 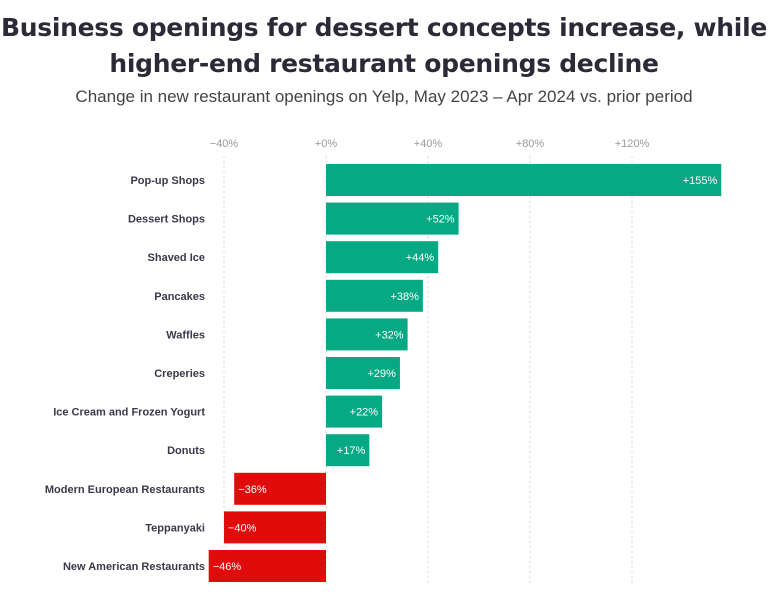 I want to click on data-label: −36%, so click(x=252, y=490).